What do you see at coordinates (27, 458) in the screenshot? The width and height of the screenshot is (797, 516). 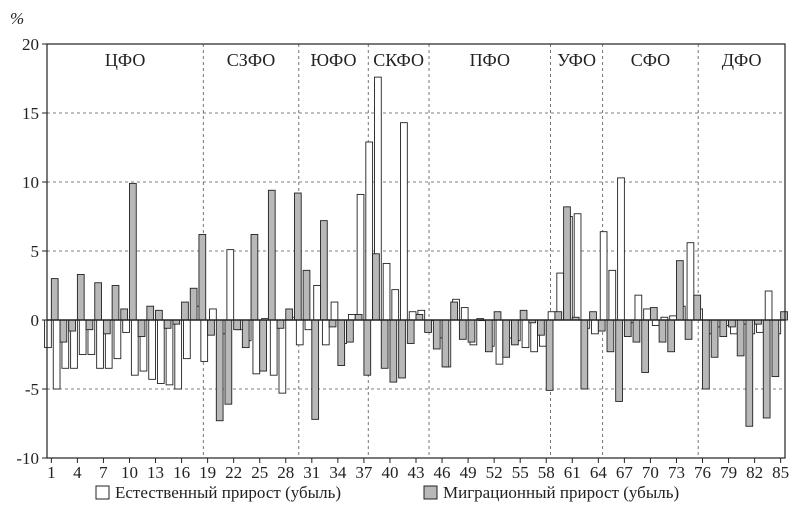 I see `y-tick-label: -10` at bounding box center [27, 458].